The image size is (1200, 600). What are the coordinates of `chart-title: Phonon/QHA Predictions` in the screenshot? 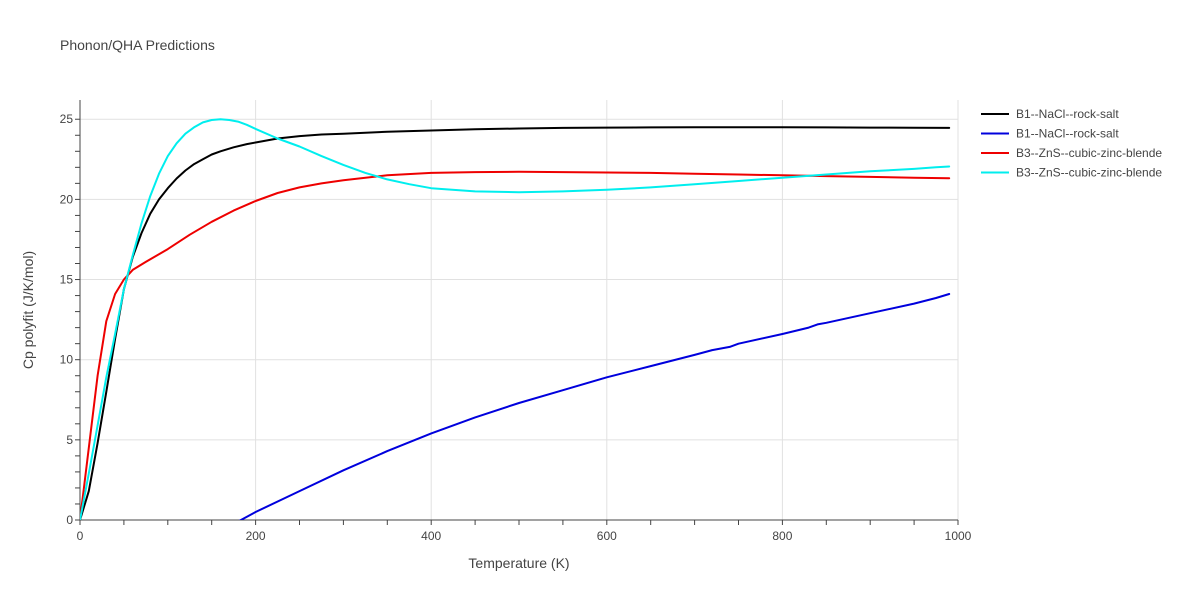 It's located at (137, 45).